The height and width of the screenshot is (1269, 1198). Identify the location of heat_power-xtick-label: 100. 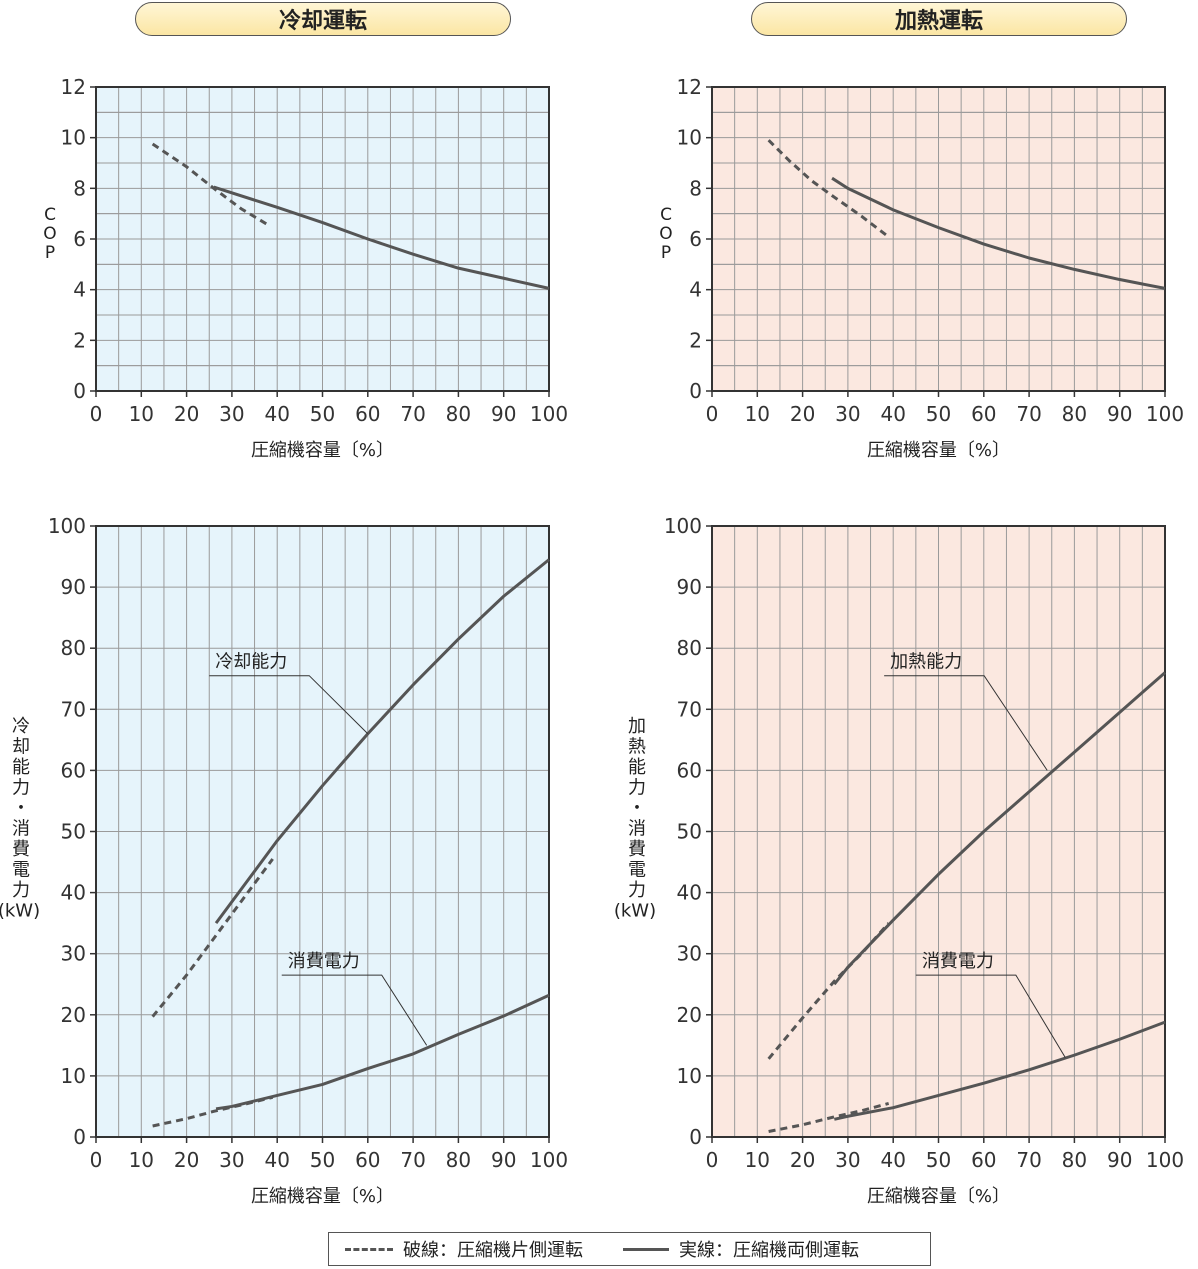
(1165, 1160).